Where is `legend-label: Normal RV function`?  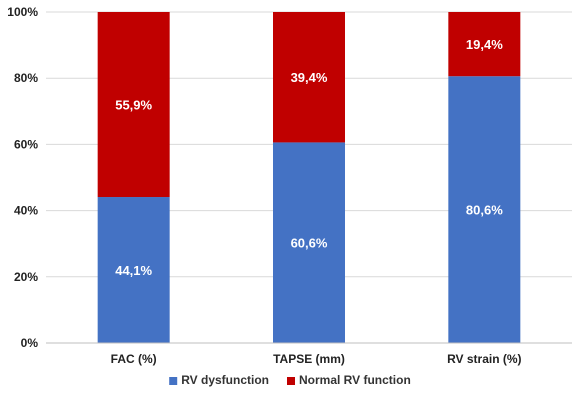
legend-label: Normal RV function is located at coordinates (355, 380).